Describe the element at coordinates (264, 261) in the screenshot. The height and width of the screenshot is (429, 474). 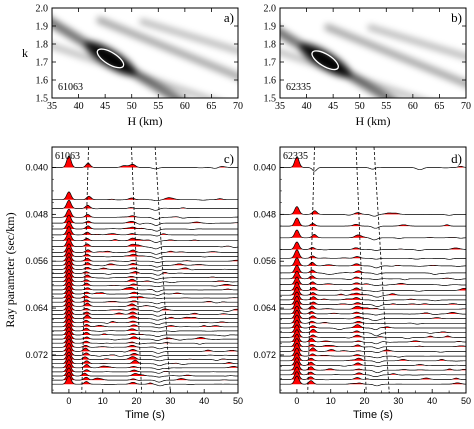
I see `y-tick-label: 0.056` at that location.